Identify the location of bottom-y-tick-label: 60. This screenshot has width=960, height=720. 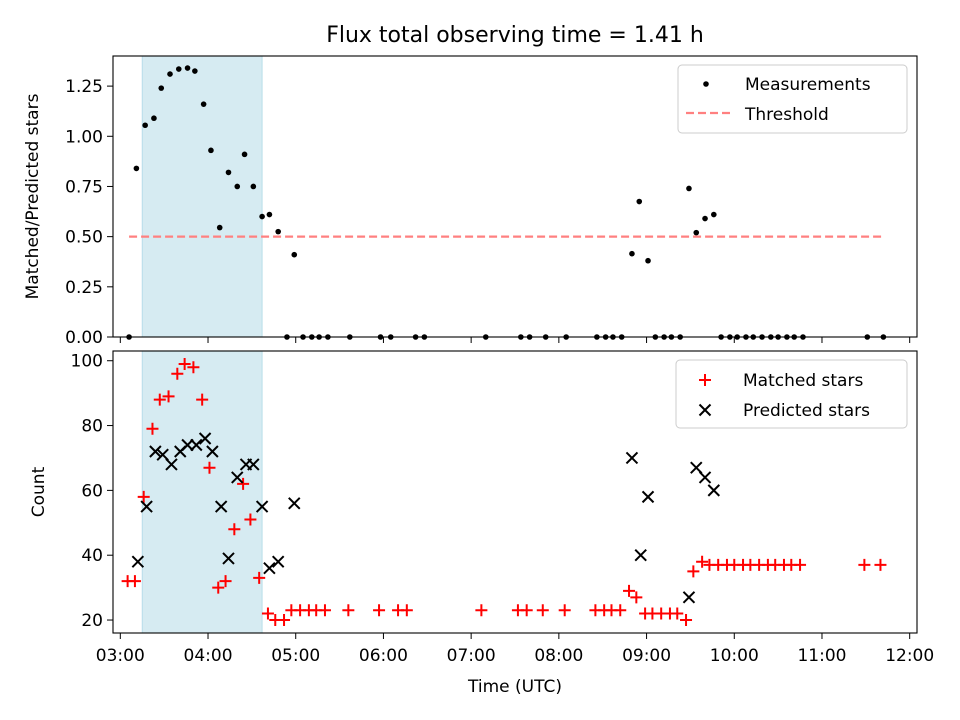
(92, 491).